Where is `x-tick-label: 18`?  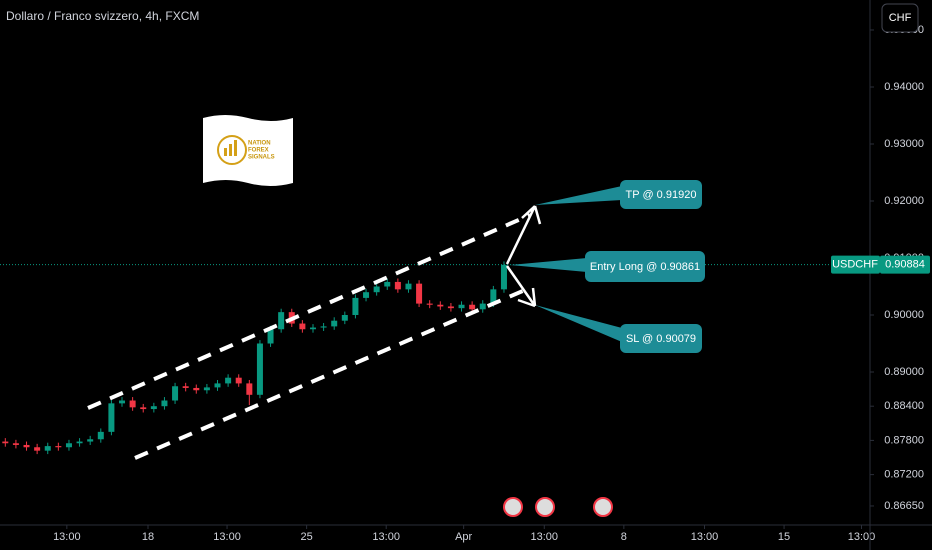 x-tick-label: 18 is located at coordinates (148, 537).